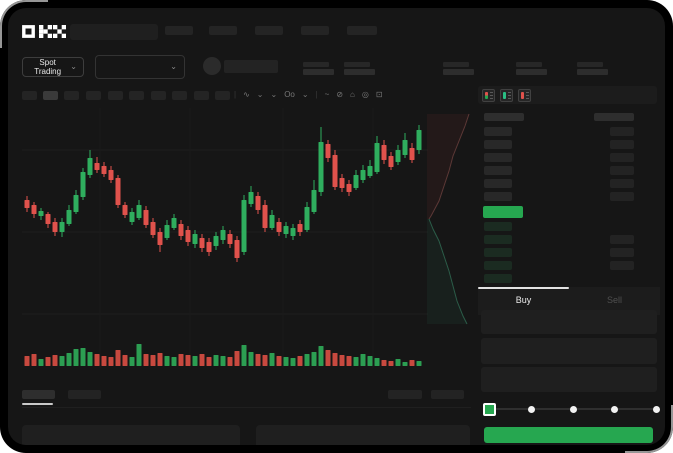  I want to click on pair-name-placeholder, so click(251, 66).